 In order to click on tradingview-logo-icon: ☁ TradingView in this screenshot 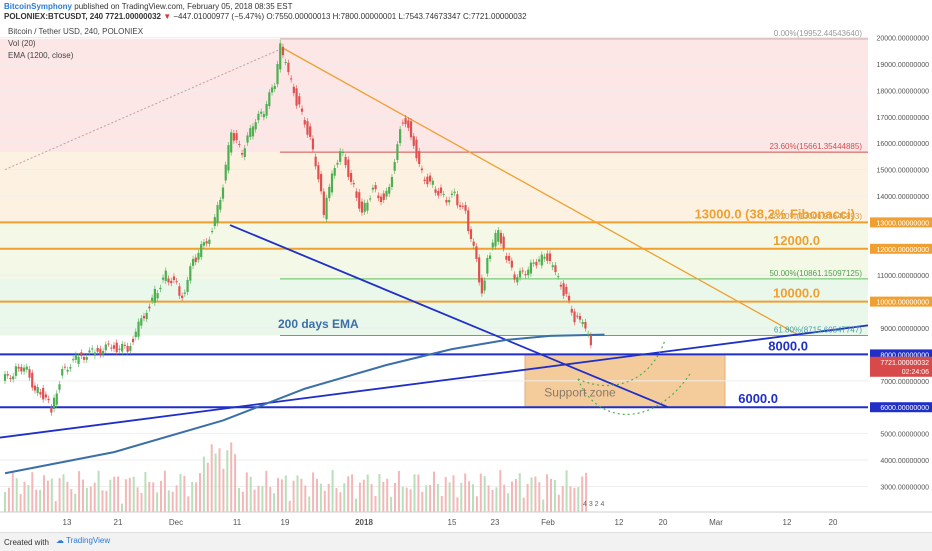, I will do `click(83, 540)`.